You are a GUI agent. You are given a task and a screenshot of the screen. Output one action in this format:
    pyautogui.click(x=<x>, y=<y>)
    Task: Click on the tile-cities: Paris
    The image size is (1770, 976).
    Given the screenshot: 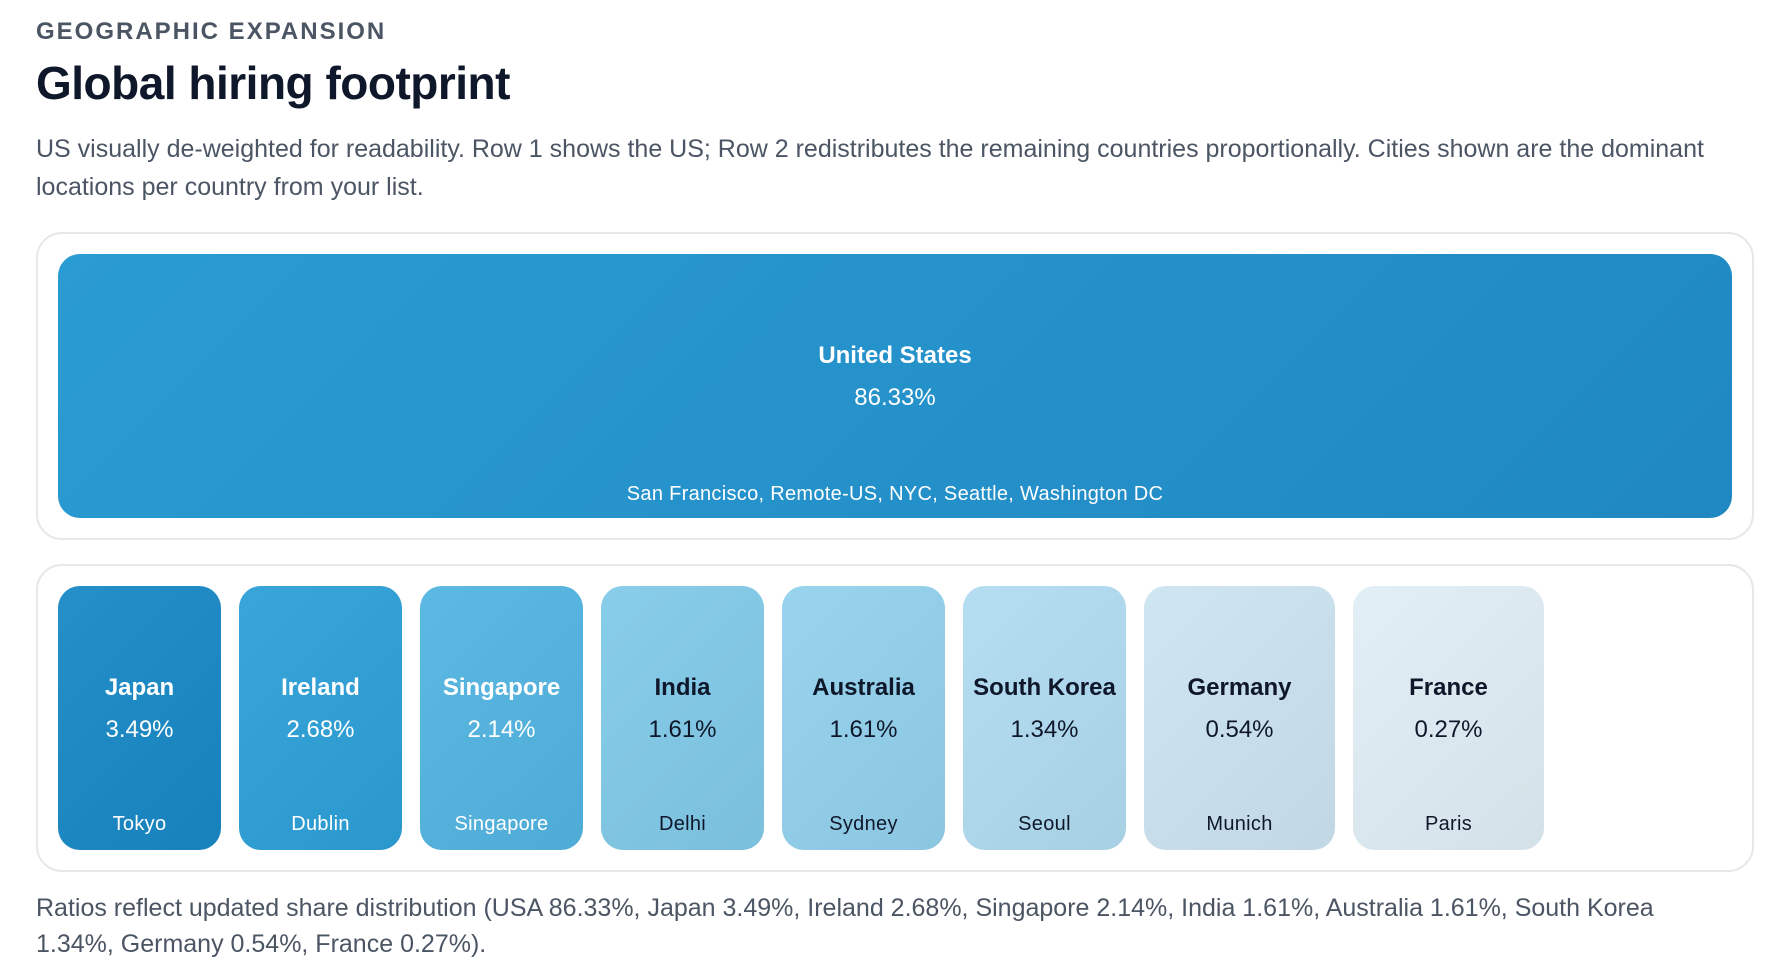 What is the action you would take?
    pyautogui.click(x=1448, y=824)
    